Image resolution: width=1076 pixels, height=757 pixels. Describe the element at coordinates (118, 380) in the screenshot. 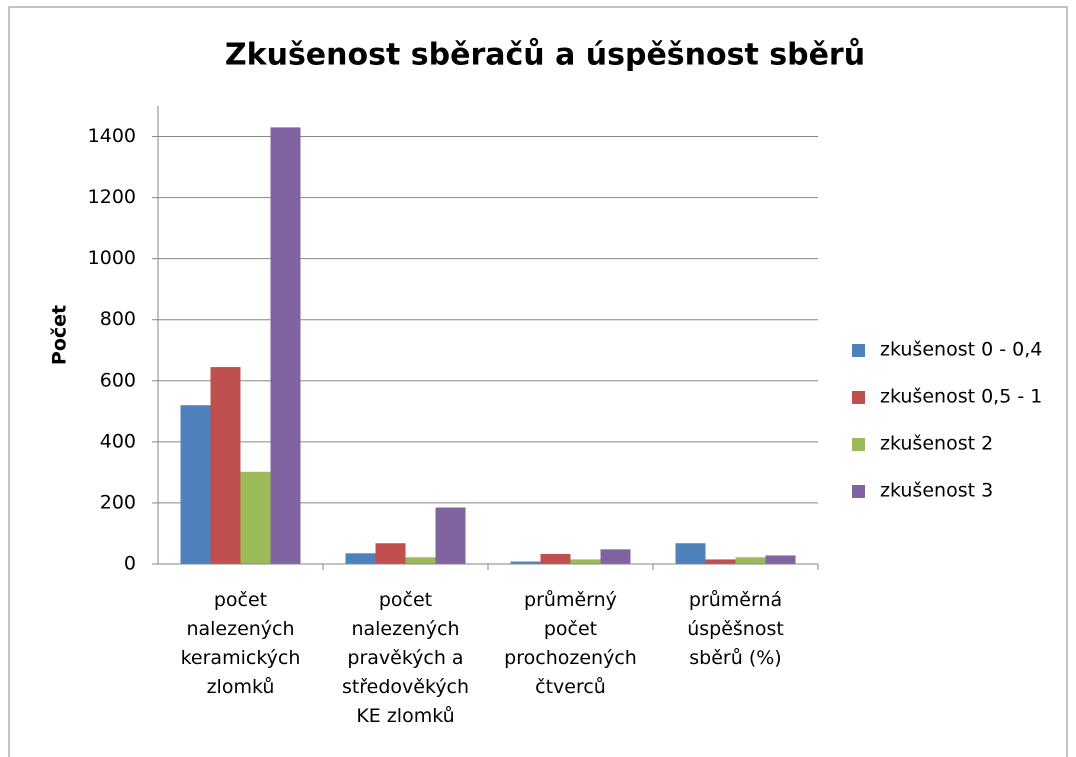

I see `y-tick-label: 600` at that location.